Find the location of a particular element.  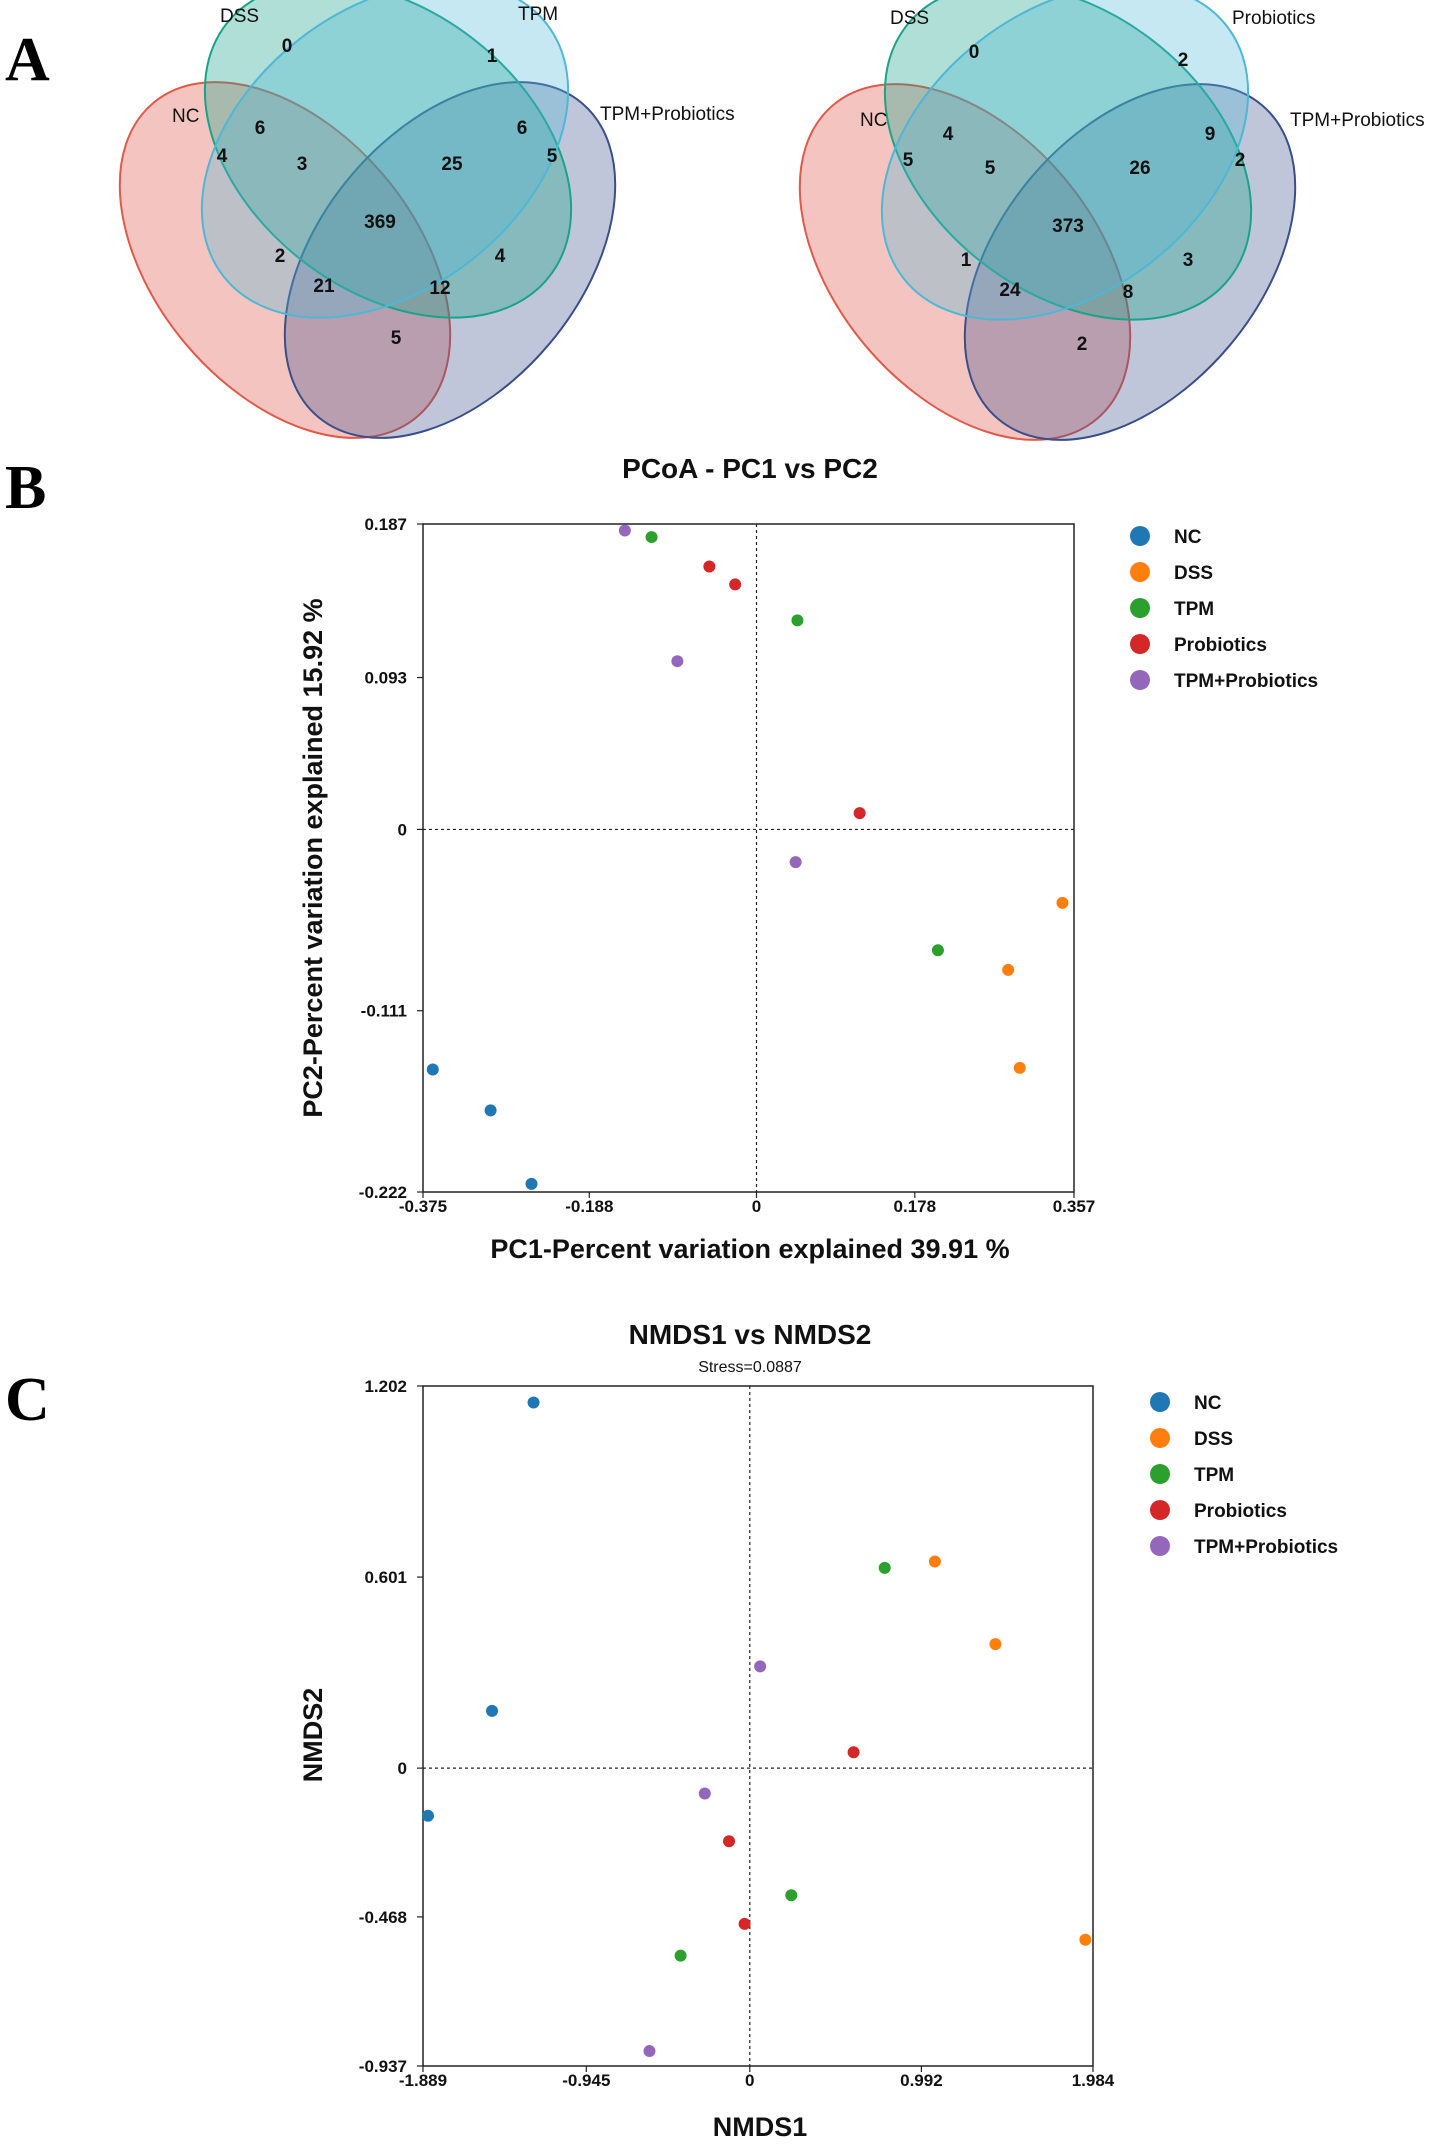

nmds-plot-frame is located at coordinates (758, 1726).